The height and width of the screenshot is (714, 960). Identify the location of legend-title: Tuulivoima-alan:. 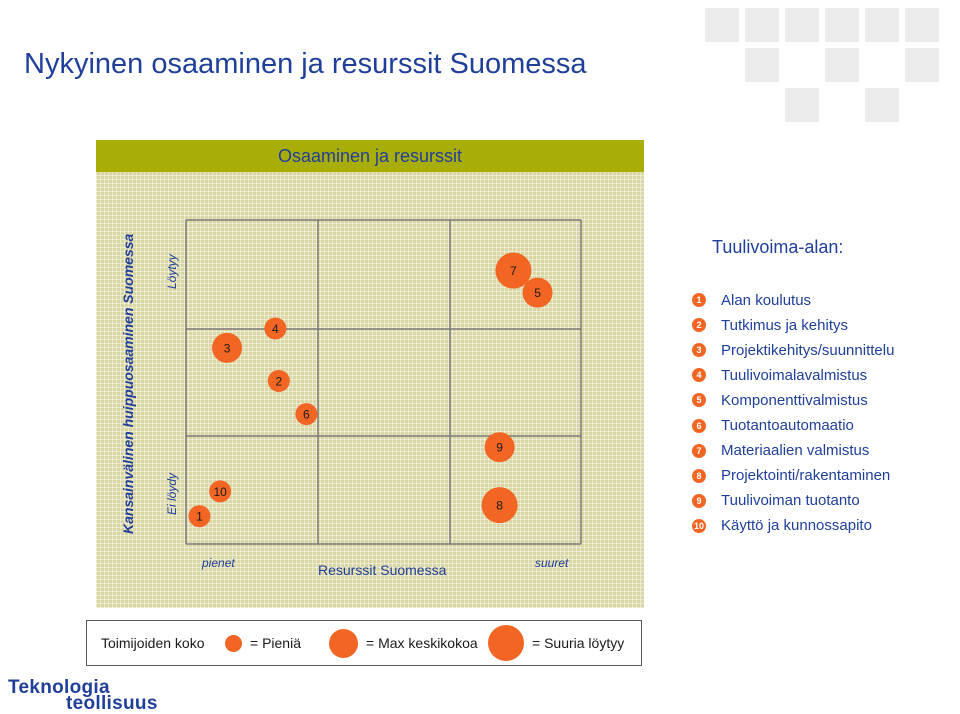
(778, 247).